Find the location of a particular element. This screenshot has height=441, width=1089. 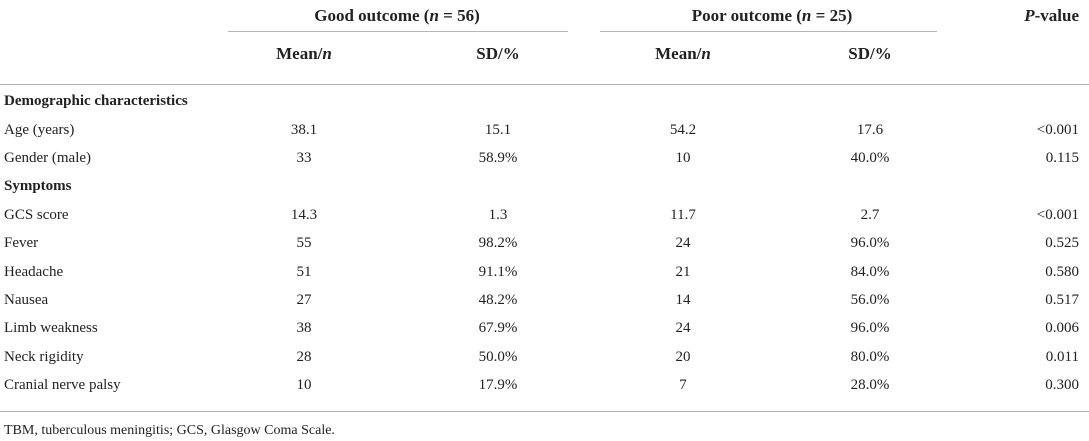

table-cell: 80.0% is located at coordinates (870, 357).